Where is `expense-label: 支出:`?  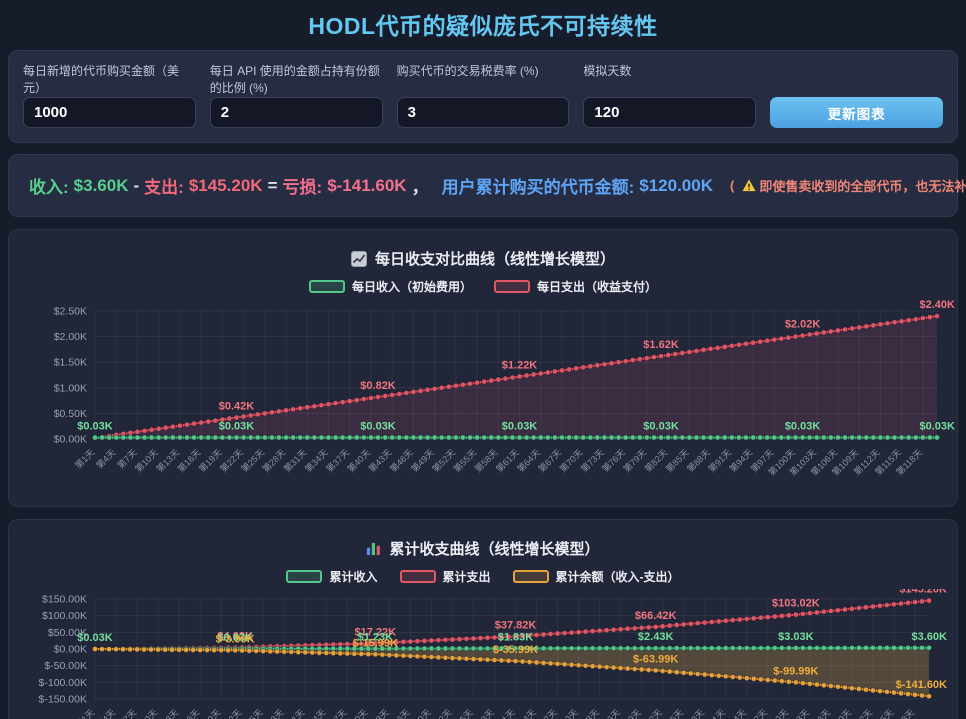
expense-label: 支出: is located at coordinates (164, 187).